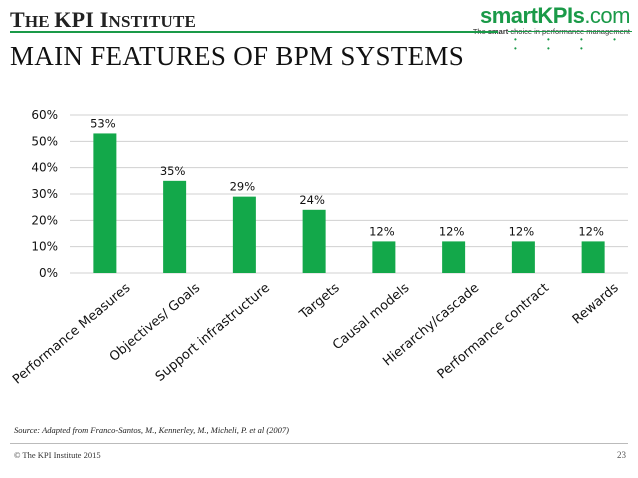 The height and width of the screenshot is (478, 638). Describe the element at coordinates (621, 455) in the screenshot. I see `page-number: 23` at that location.